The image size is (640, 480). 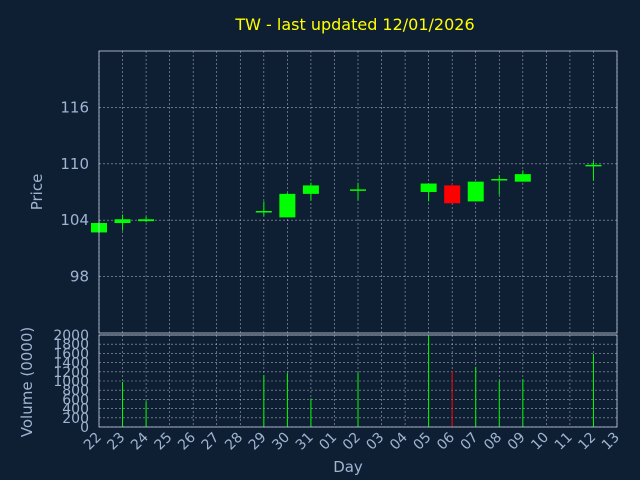 I want to click on chart-title: TW - last updated 12/01/2026, so click(x=354, y=24).